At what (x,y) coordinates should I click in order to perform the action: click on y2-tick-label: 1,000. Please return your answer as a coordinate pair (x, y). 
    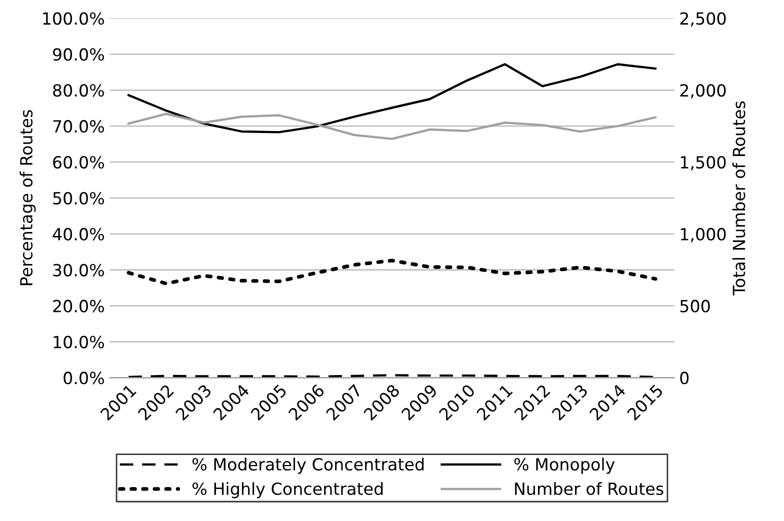
    Looking at the image, I should click on (703, 235).